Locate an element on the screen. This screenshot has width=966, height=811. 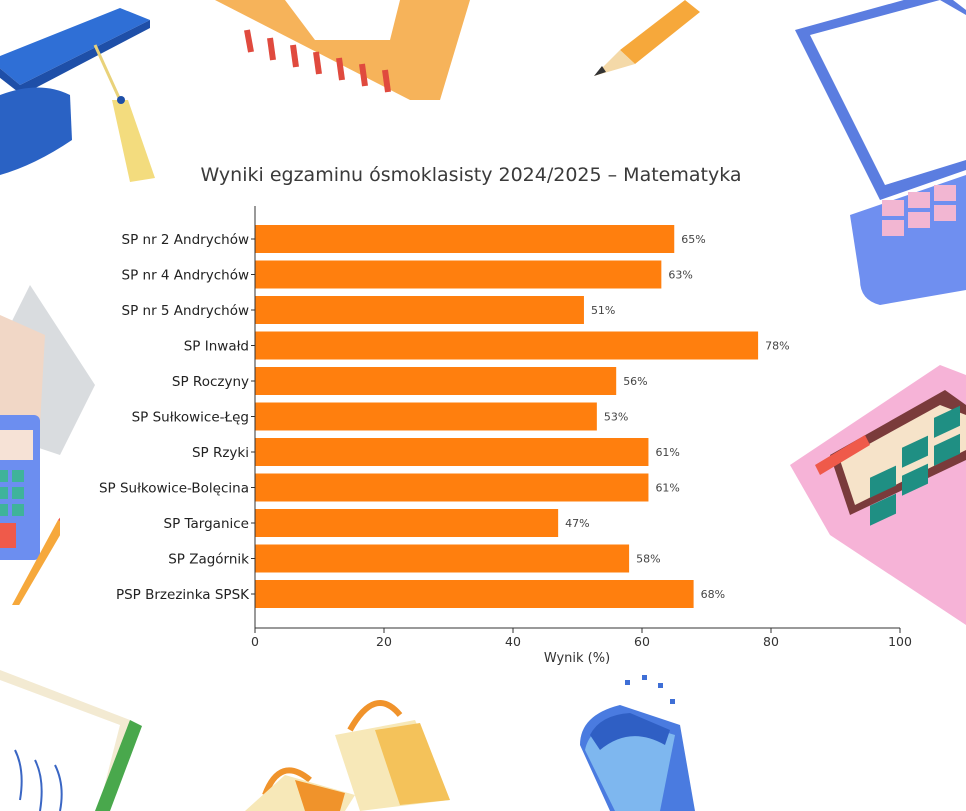
x-axis-title: Wynik (%) is located at coordinates (577, 658).